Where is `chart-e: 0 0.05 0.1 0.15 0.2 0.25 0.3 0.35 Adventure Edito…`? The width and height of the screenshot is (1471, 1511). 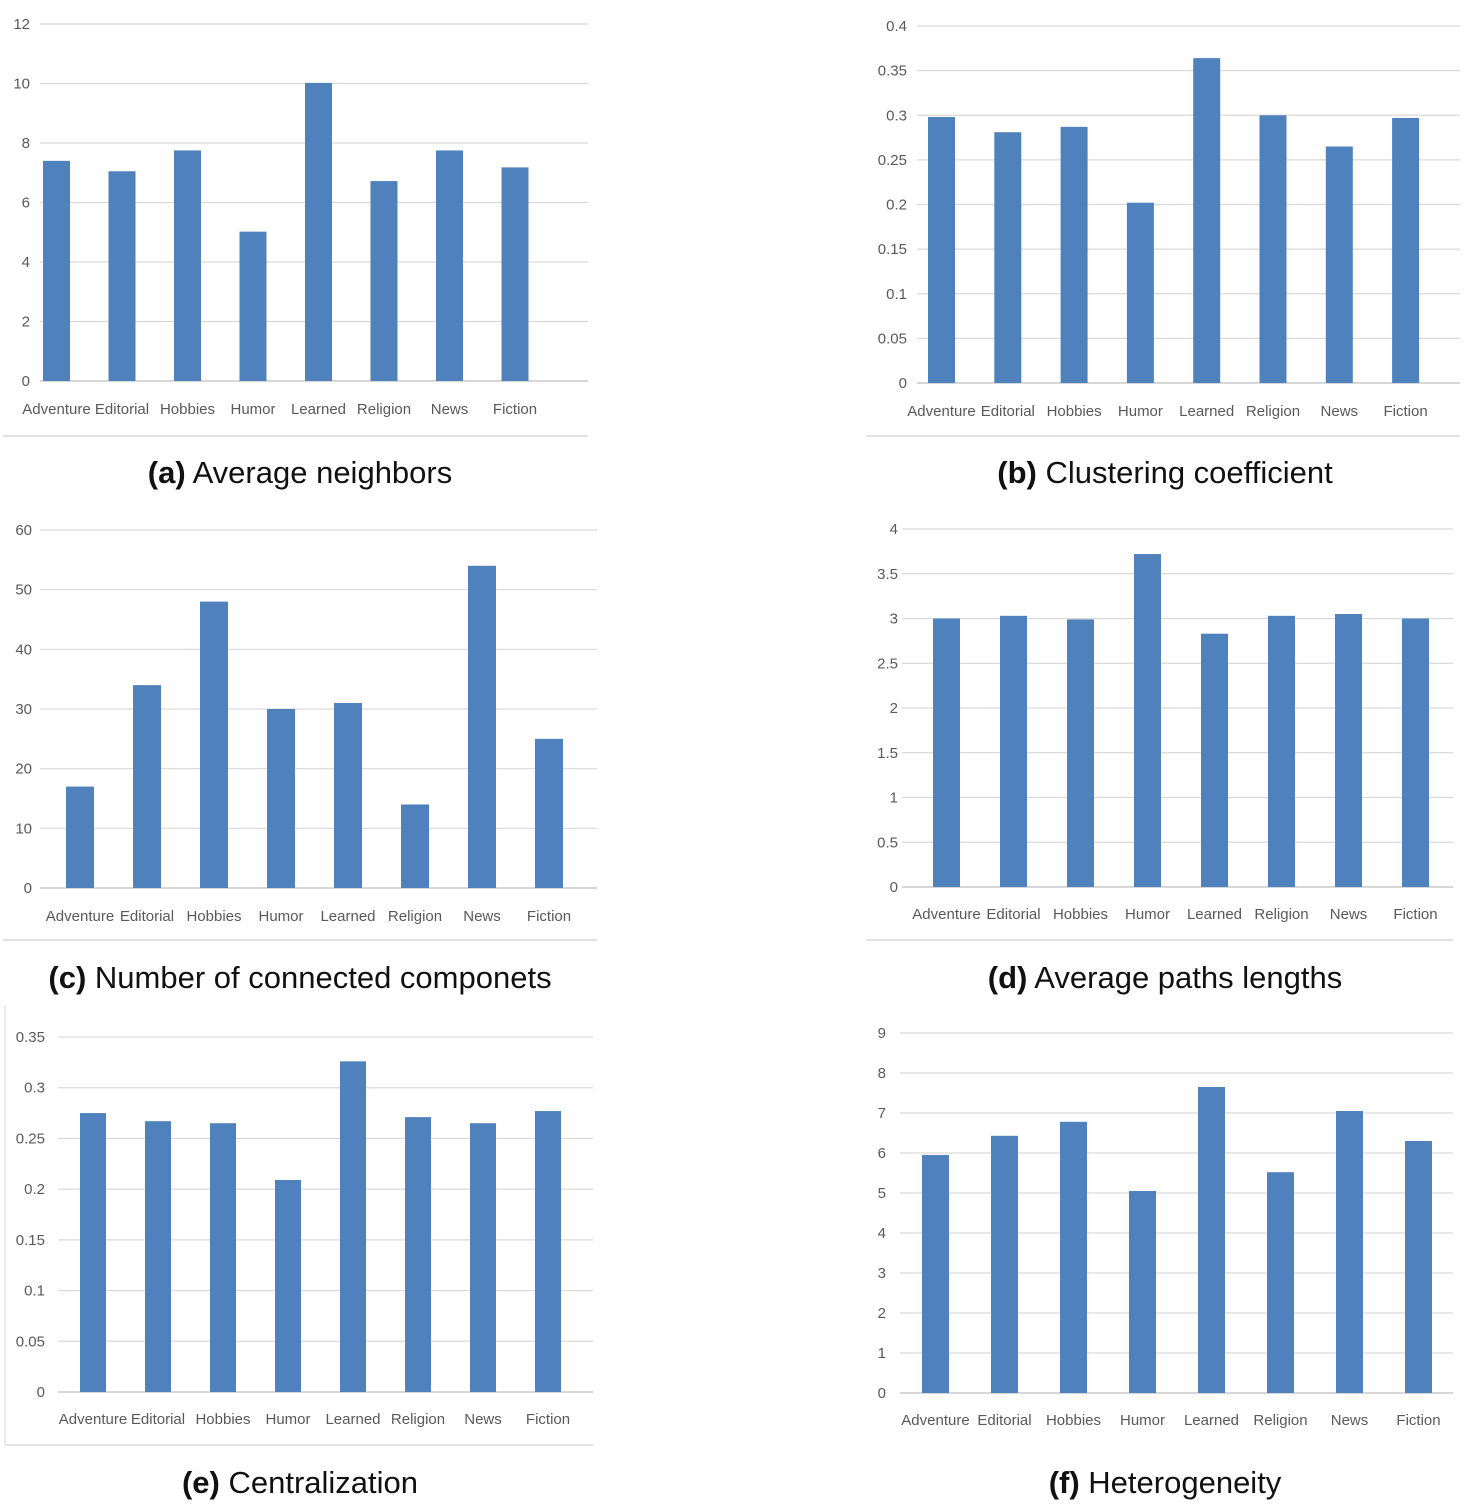
chart-e: 0 0.05 0.1 0.15 0.2 0.25 0.3 0.35 Adventure Edito… is located at coordinates (298, 1225).